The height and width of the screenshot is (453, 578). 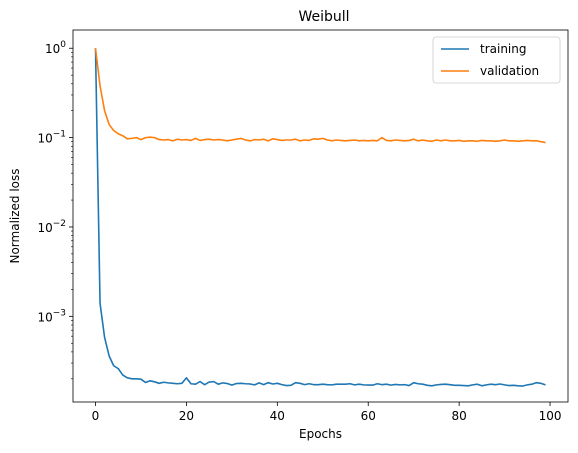 I want to click on y-tick-label: 10⁻², so click(x=51, y=227).